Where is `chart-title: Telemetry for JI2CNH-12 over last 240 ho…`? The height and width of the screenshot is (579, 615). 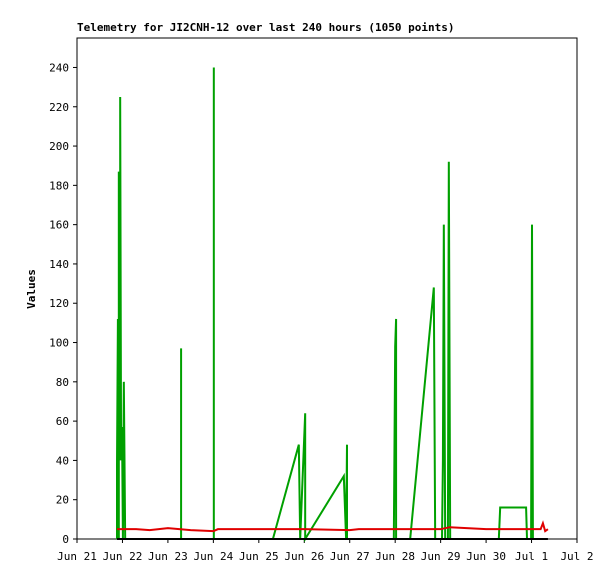 chart-title: Telemetry for JI2CNH-12 over last 240 ho… is located at coordinates (266, 27).